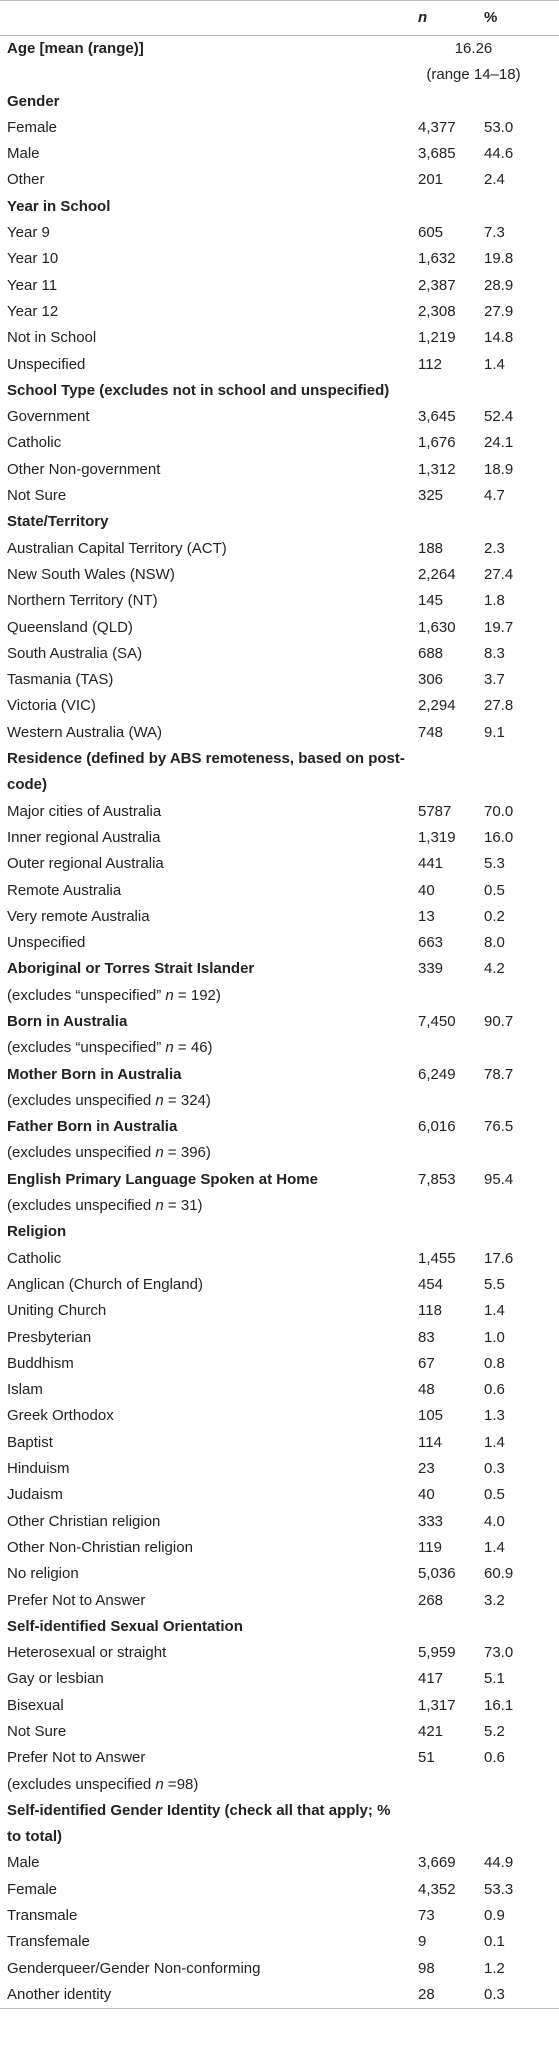 The width and height of the screenshot is (559, 2060). Describe the element at coordinates (279, 1942) in the screenshot. I see `data-row: Transfemale 9 0.1` at that location.